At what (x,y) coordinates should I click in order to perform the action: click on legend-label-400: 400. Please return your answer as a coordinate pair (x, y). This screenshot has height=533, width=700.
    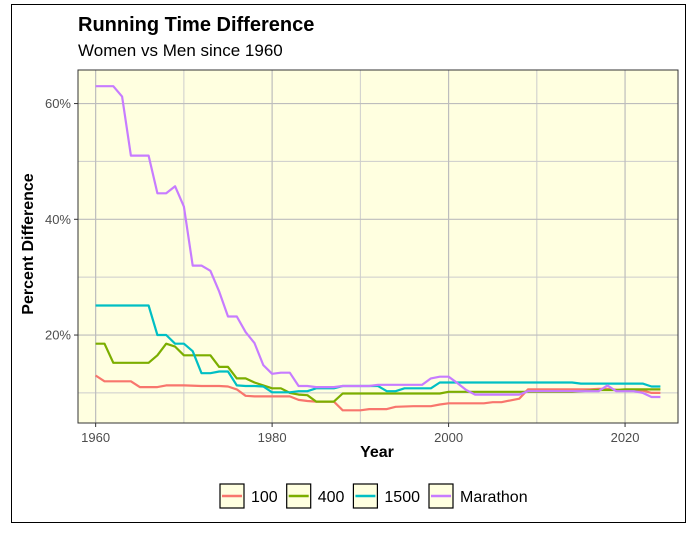
    Looking at the image, I should click on (331, 497).